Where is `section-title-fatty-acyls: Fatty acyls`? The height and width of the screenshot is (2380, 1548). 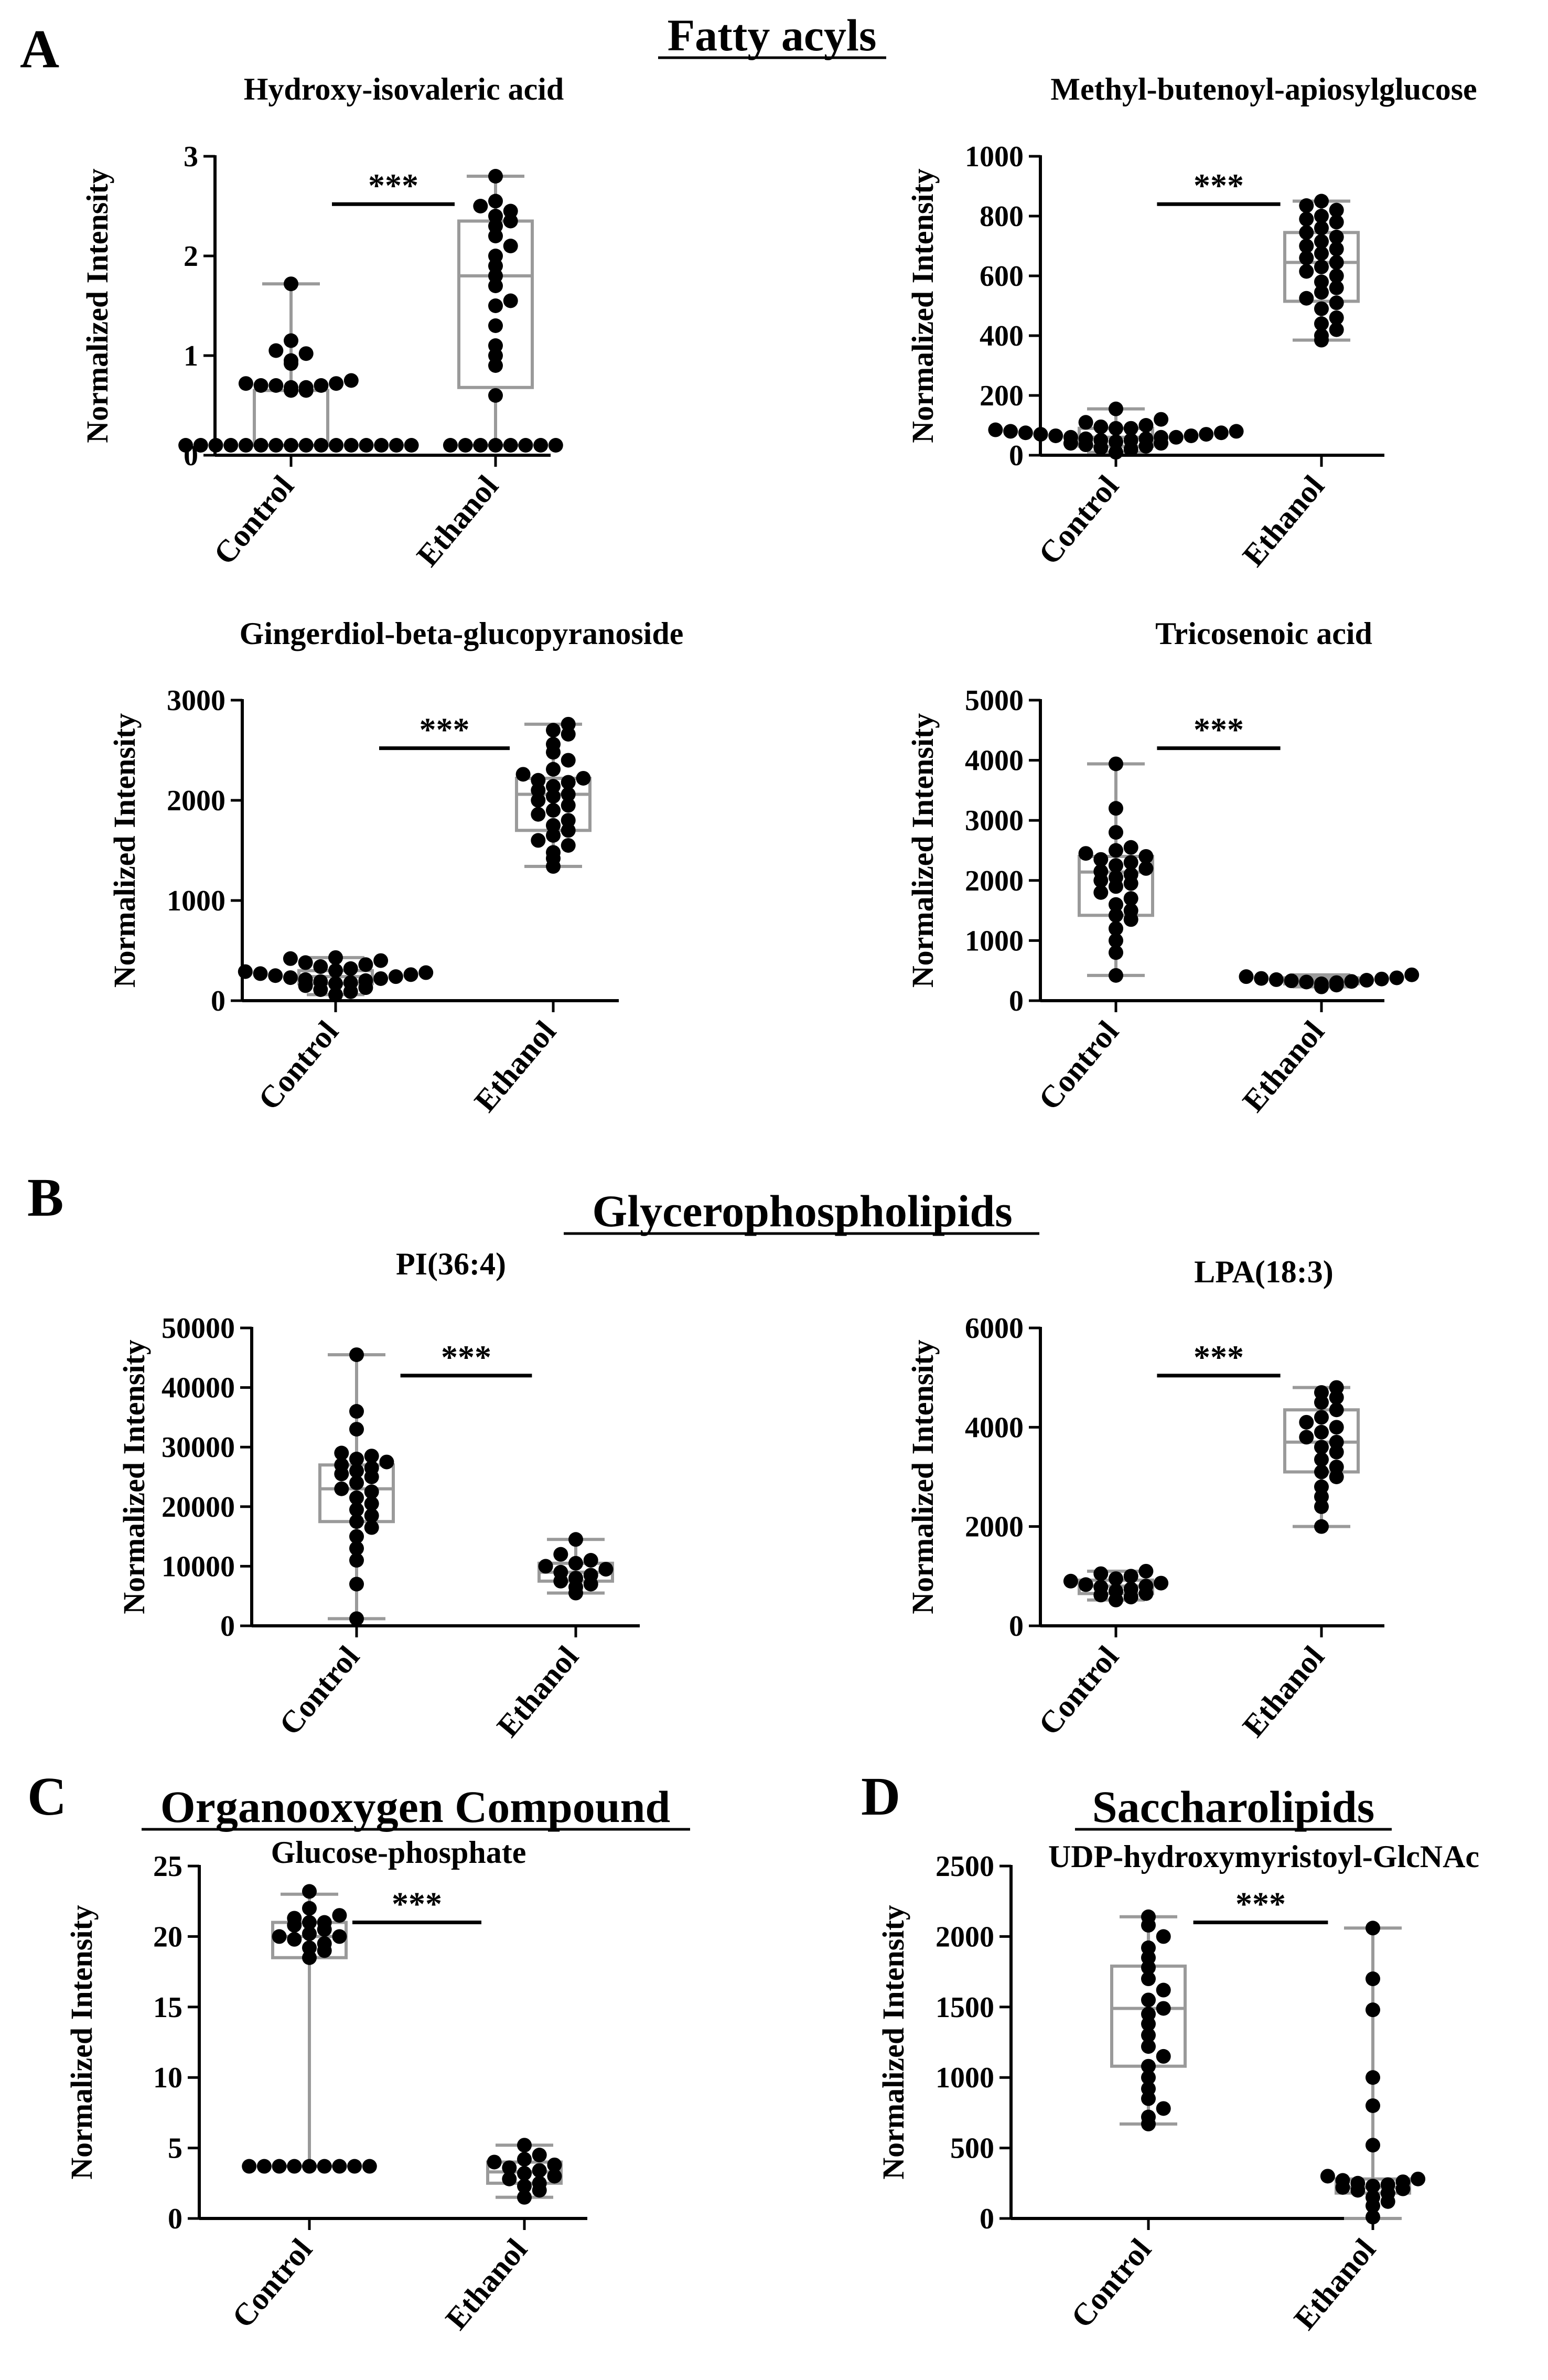
section-title-fatty-acyls: Fatty acyls is located at coordinates (772, 35).